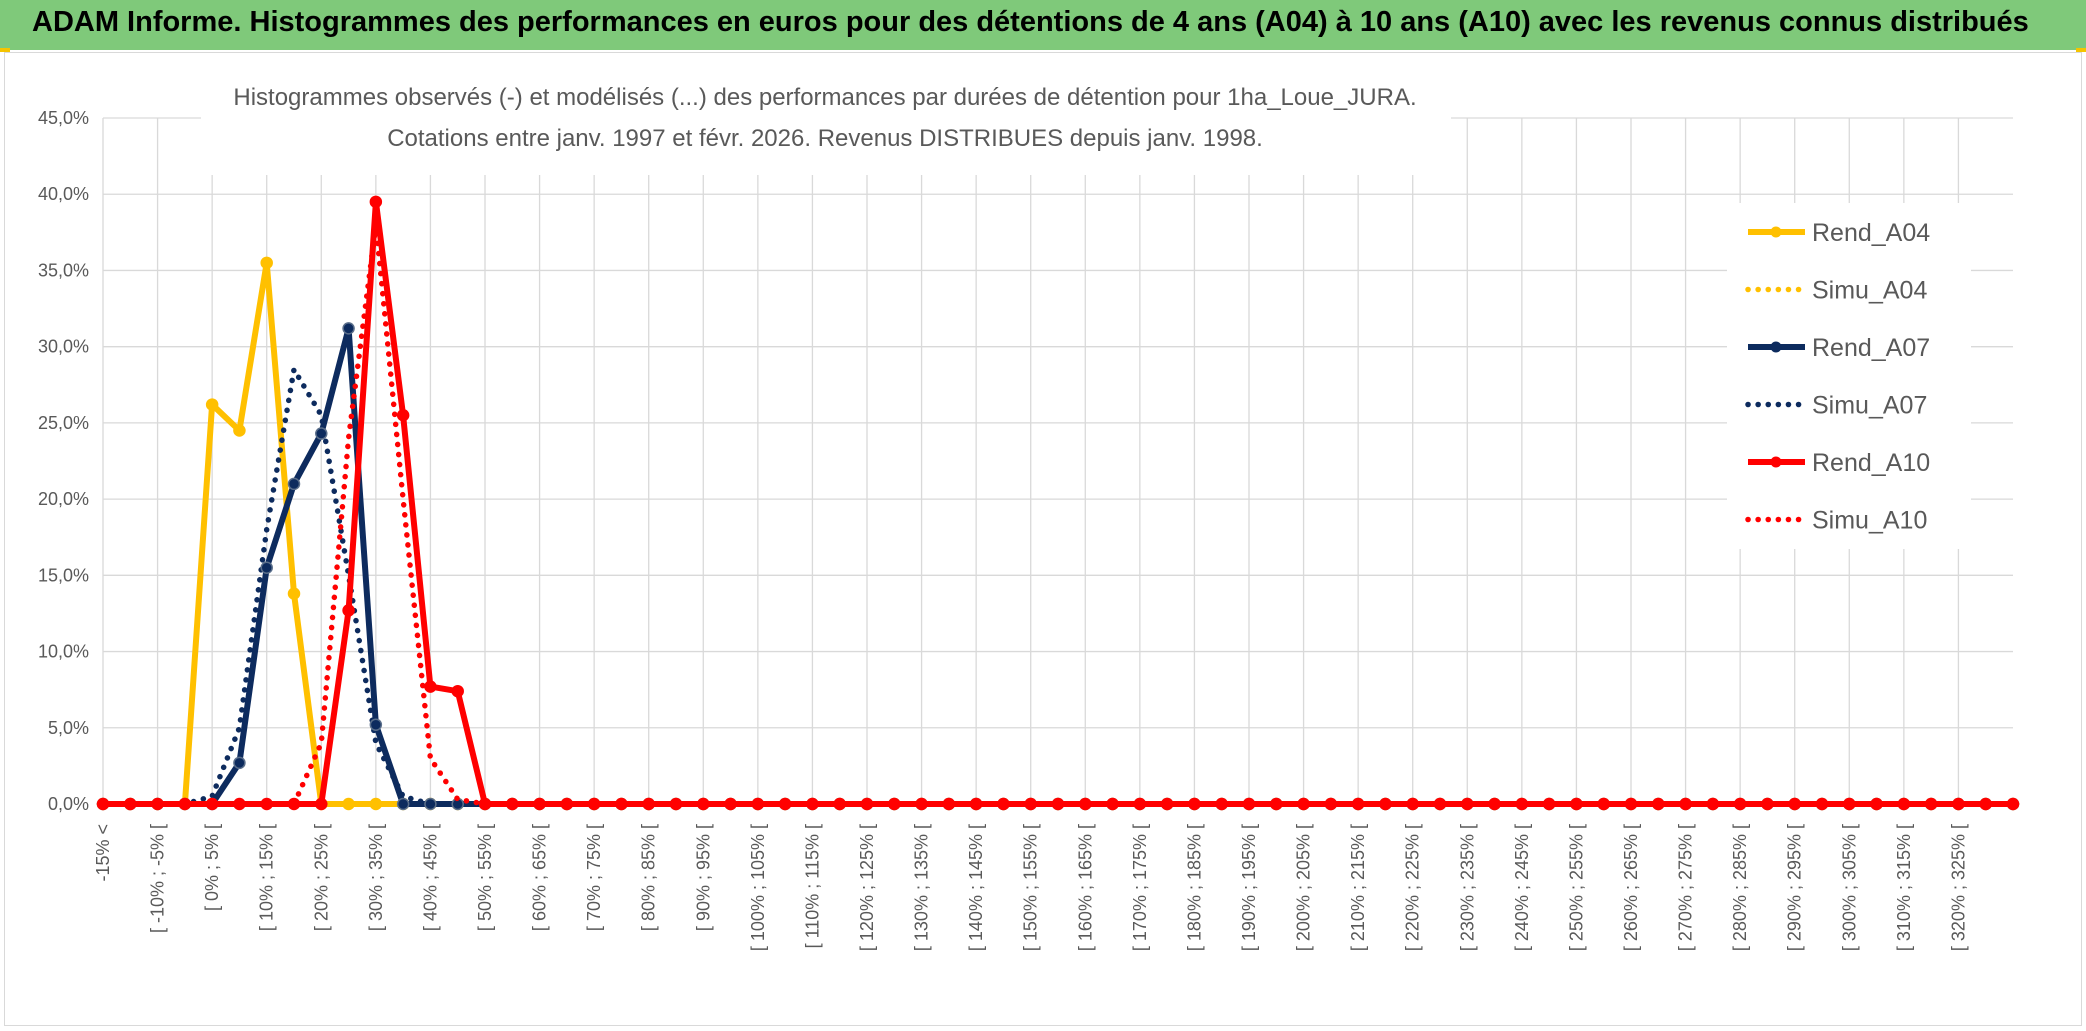 This screenshot has width=2086, height=1031. I want to click on x-tick-label: [ 70% ; 75% [, so click(594, 877).